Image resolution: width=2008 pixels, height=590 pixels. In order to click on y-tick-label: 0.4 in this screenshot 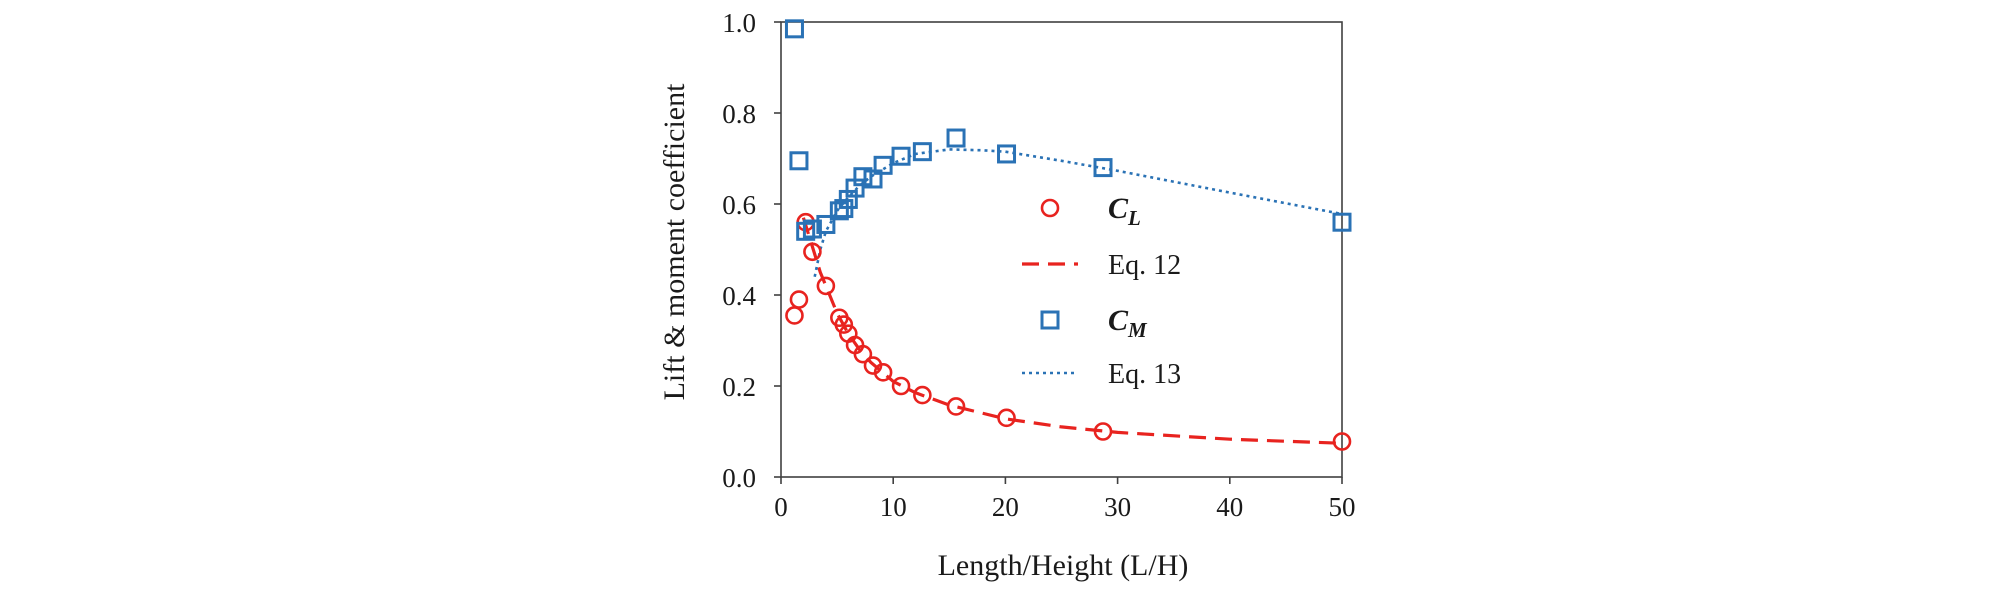, I will do `click(739, 296)`.